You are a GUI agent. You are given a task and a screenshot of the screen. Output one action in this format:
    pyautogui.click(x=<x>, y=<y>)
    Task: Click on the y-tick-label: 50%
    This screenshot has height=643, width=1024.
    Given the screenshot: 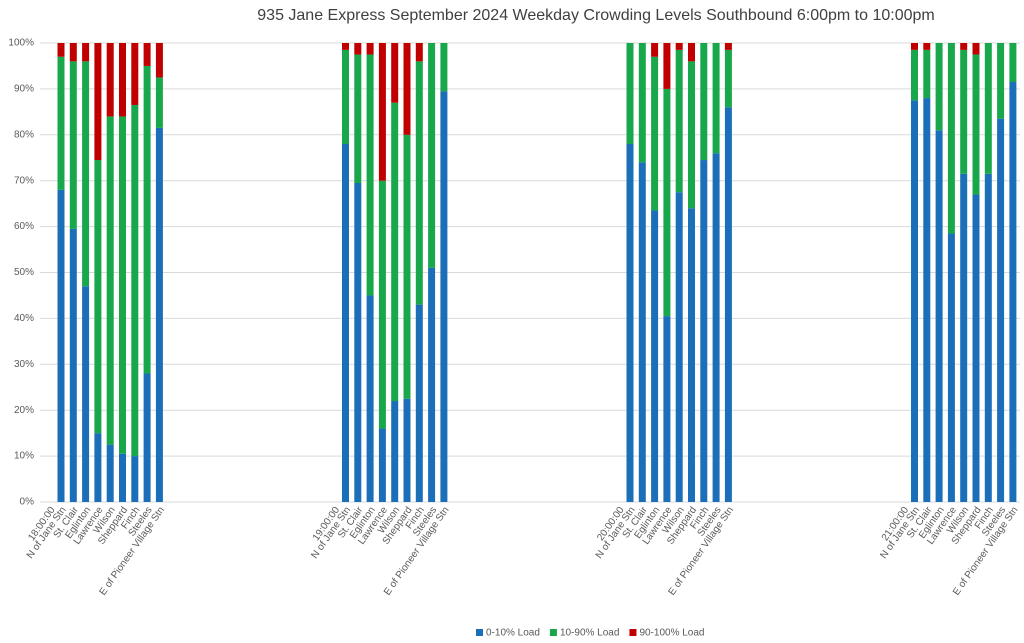 What is the action you would take?
    pyautogui.click(x=24, y=272)
    